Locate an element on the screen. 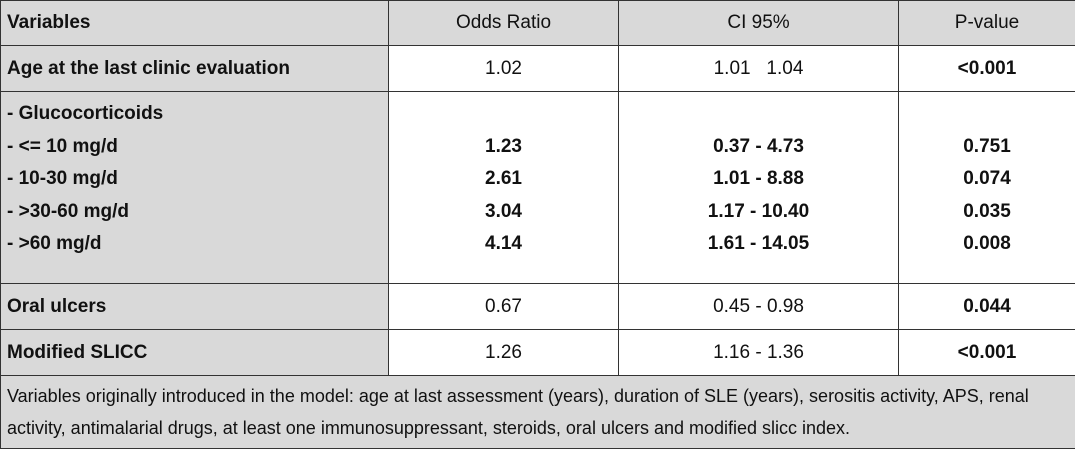 This screenshot has width=1075, height=449. ci: 0.37 - 4.73 is located at coordinates (758, 147).